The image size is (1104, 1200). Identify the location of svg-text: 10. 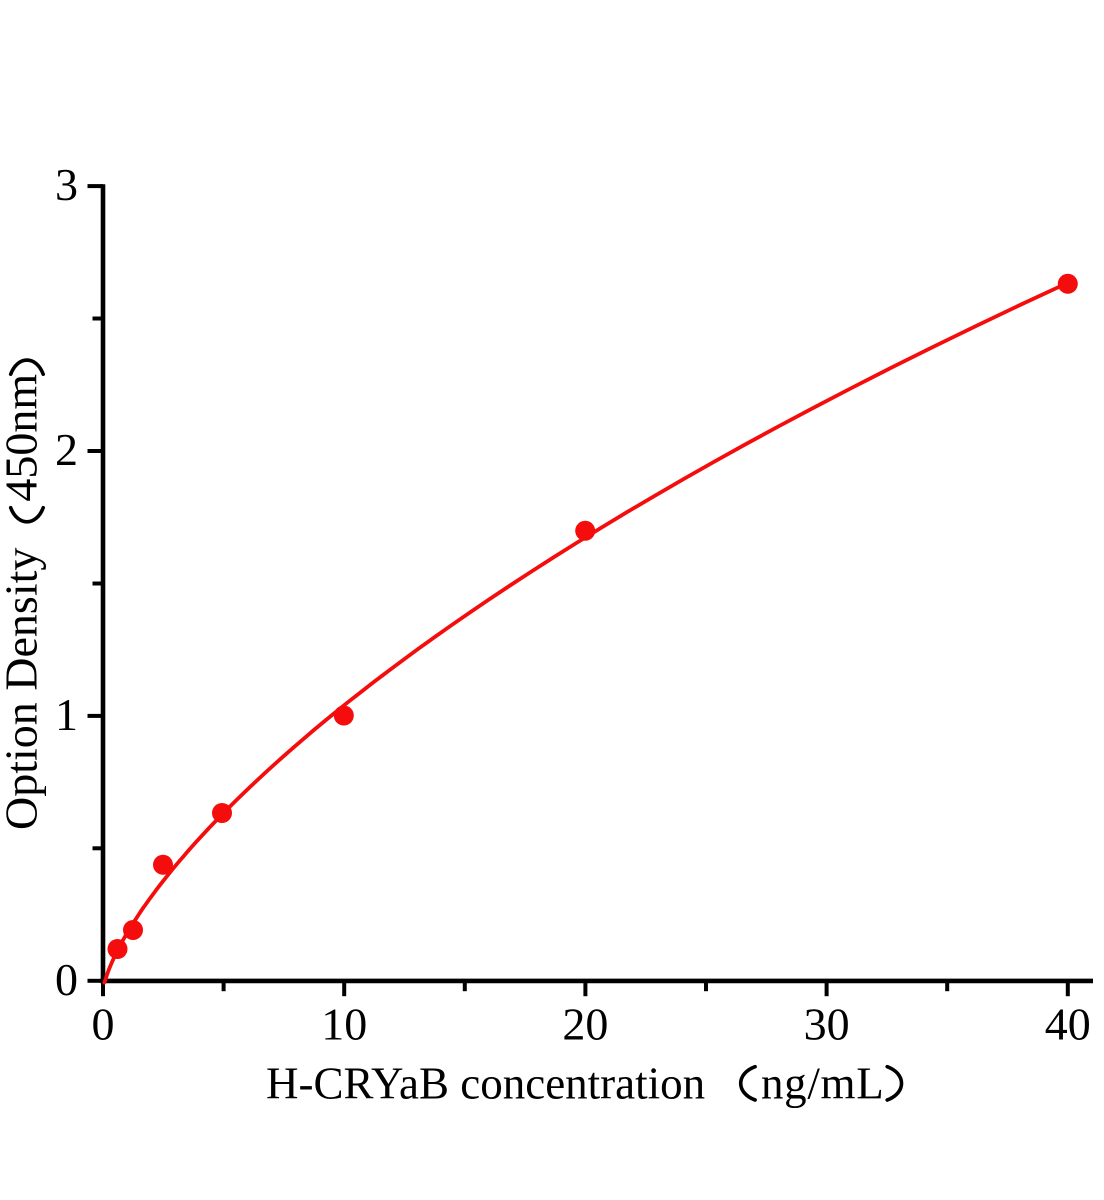
(344, 1024).